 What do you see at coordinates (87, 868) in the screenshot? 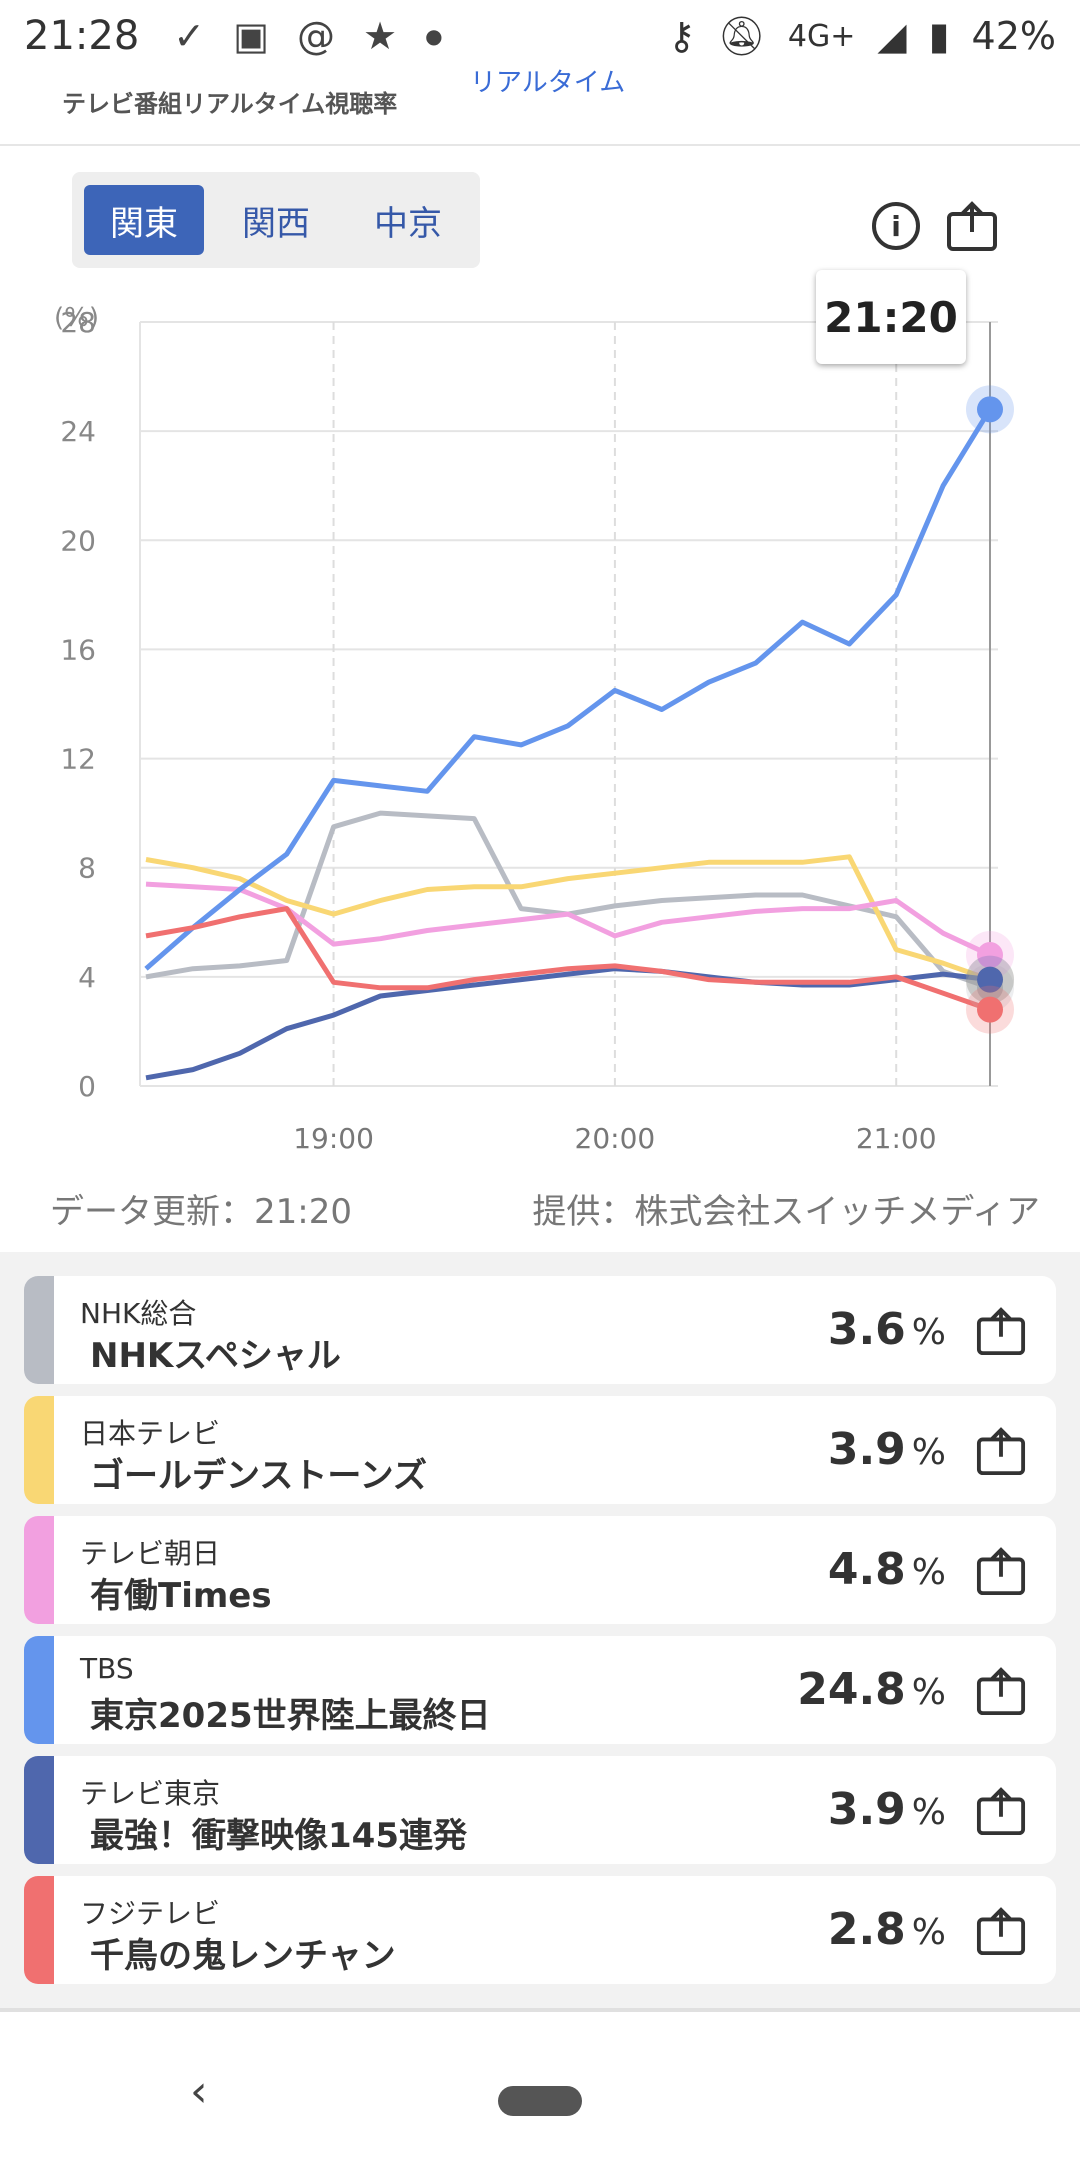
I see `y-tick-label: 8` at bounding box center [87, 868].